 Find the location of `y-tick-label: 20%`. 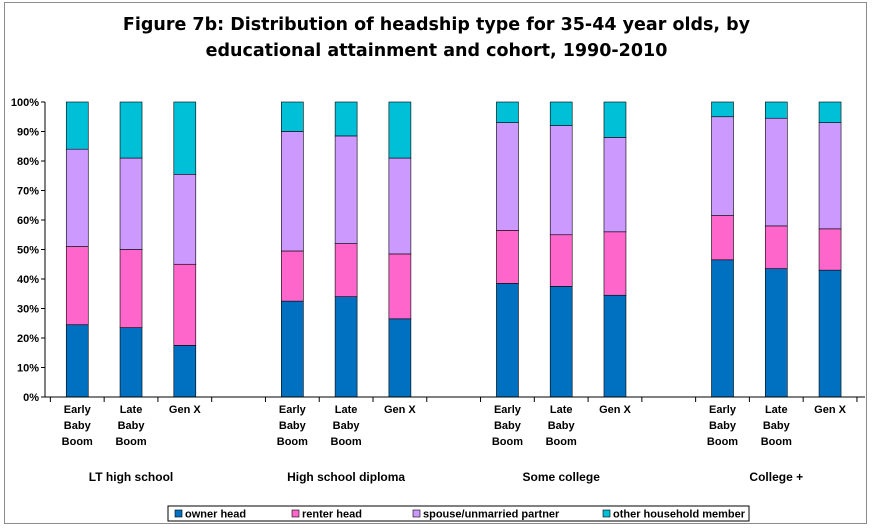

y-tick-label: 20% is located at coordinates (28, 339).